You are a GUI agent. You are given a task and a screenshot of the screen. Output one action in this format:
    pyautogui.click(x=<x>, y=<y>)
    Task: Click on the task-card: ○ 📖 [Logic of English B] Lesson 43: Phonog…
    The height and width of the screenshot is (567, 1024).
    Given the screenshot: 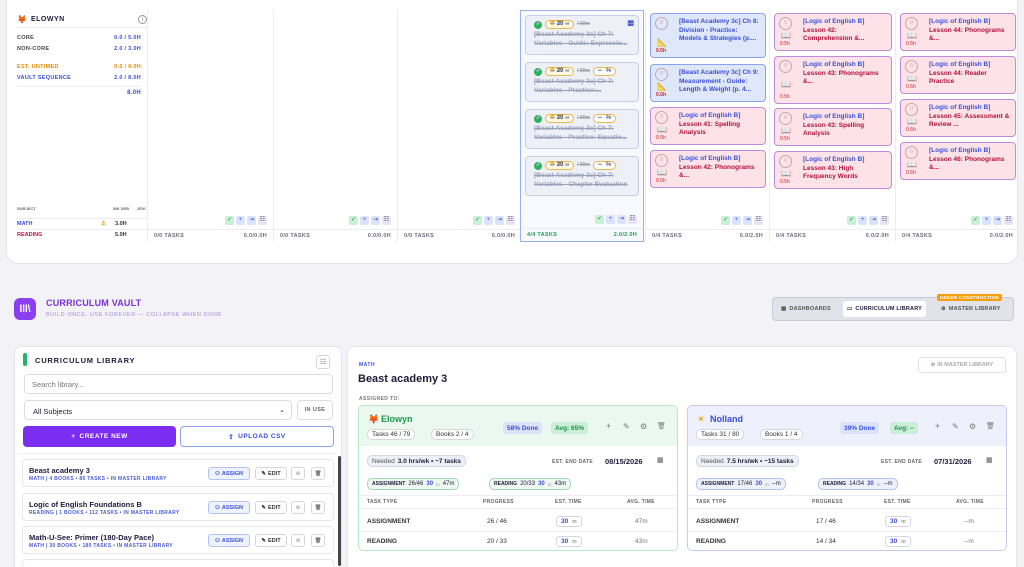 What is the action you would take?
    pyautogui.click(x=833, y=80)
    